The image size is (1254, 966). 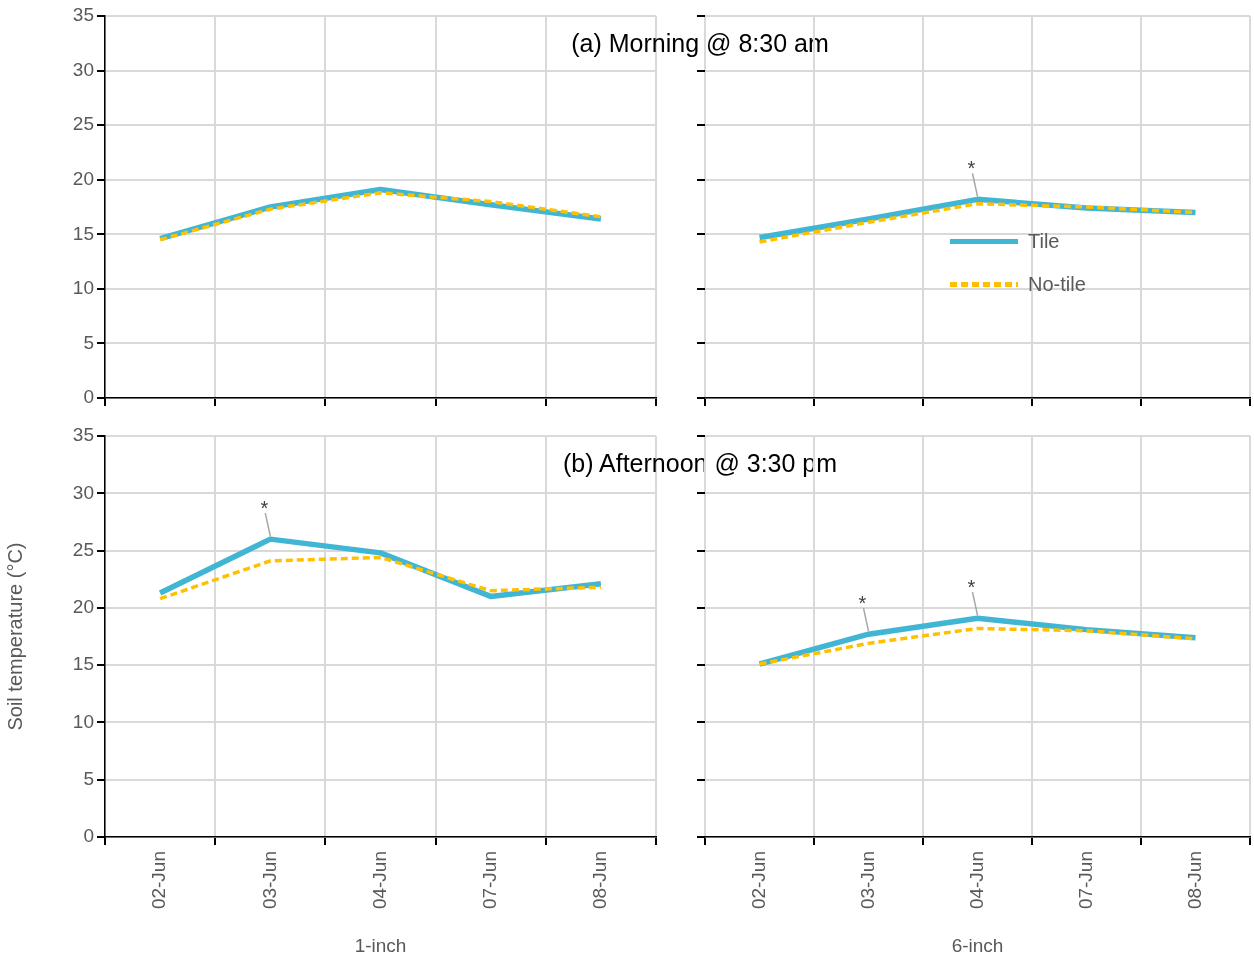 I want to click on x-axis-title: 1-inch, so click(x=380, y=945).